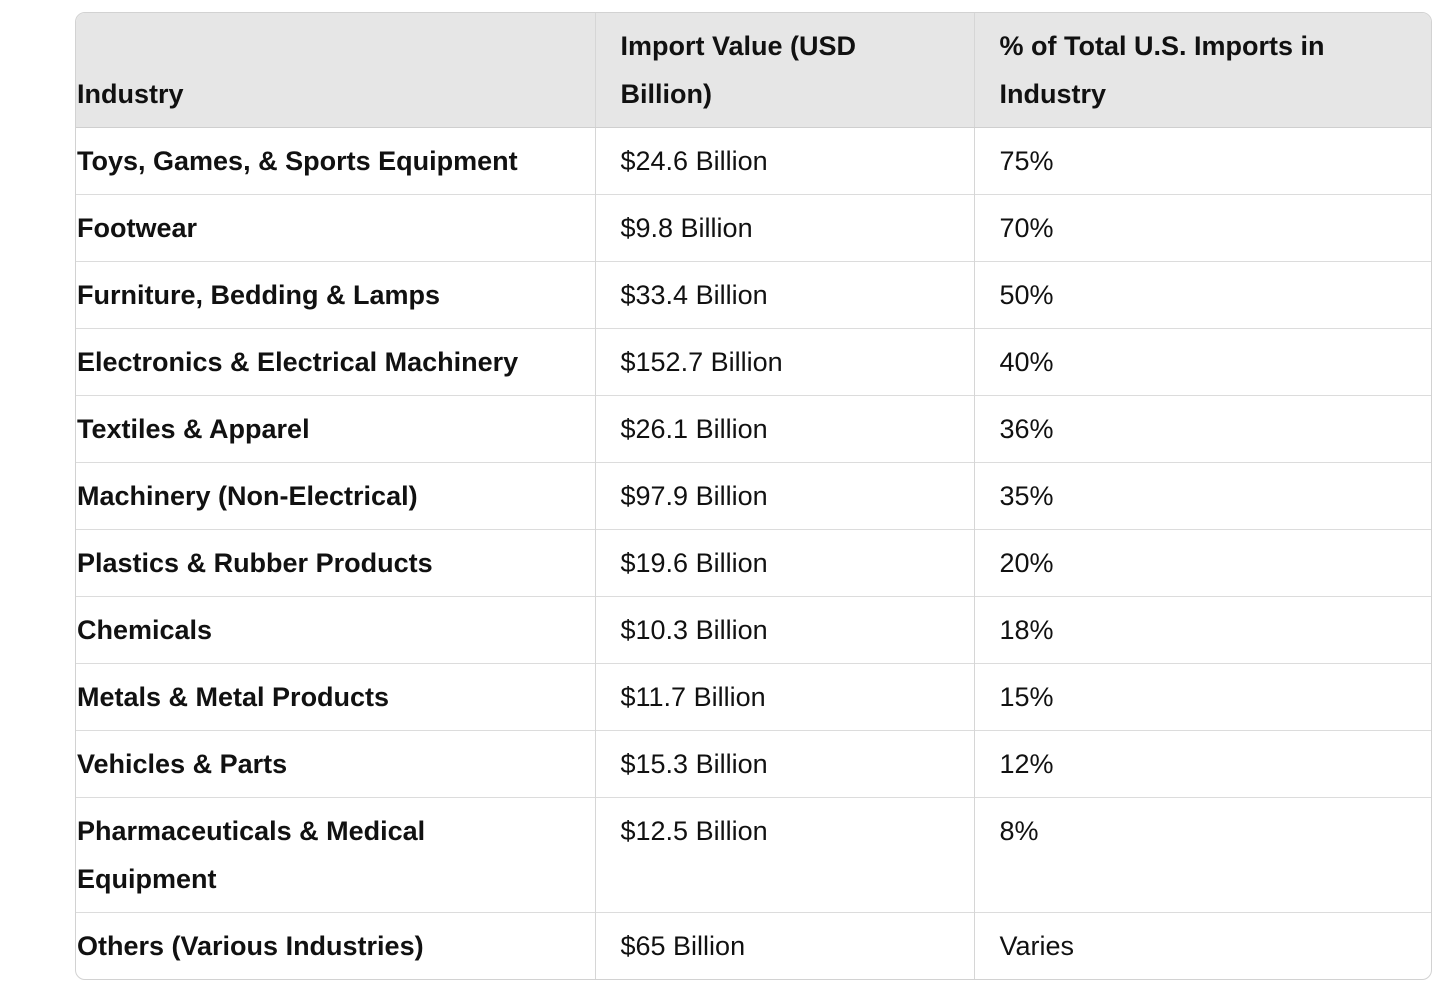 This screenshot has width=1444, height=1000. What do you see at coordinates (1202, 228) in the screenshot?
I see `cell-percent: 70%` at bounding box center [1202, 228].